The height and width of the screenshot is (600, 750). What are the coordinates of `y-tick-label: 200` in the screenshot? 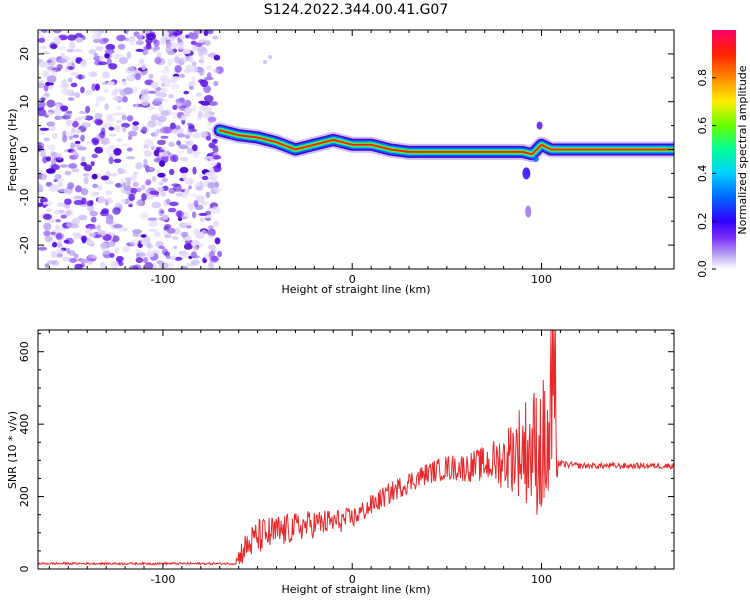 It's located at (24, 496).